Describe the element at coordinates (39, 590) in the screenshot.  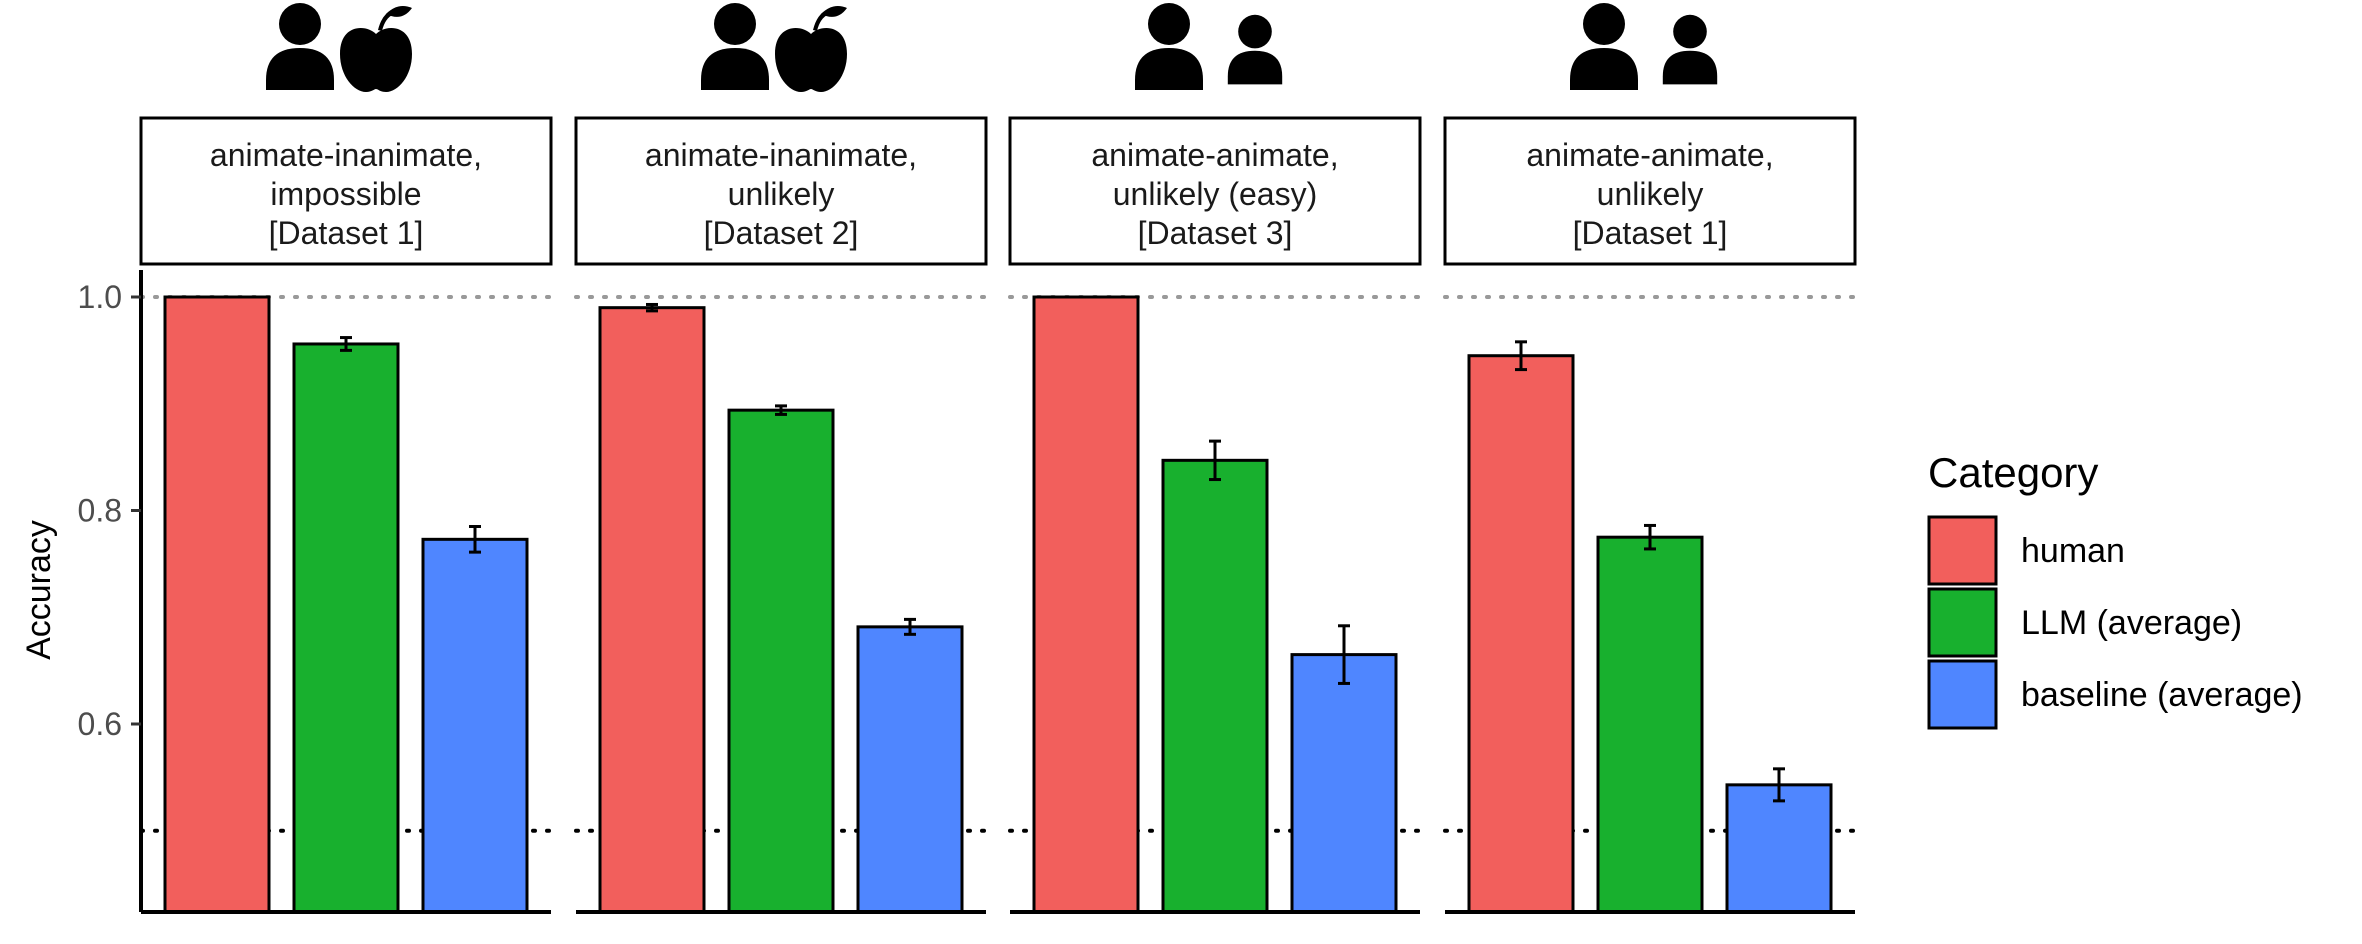
I see `y-axis-label: Accuracy` at that location.